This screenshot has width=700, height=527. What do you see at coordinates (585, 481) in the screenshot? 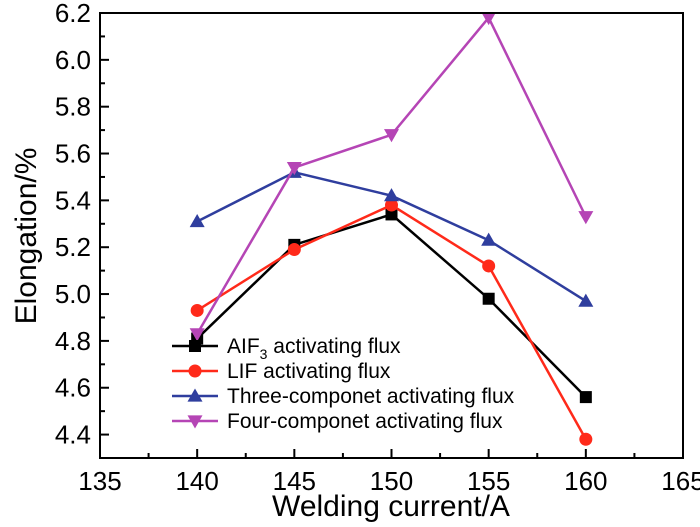
I see `x-tick-label: 160` at bounding box center [585, 481].